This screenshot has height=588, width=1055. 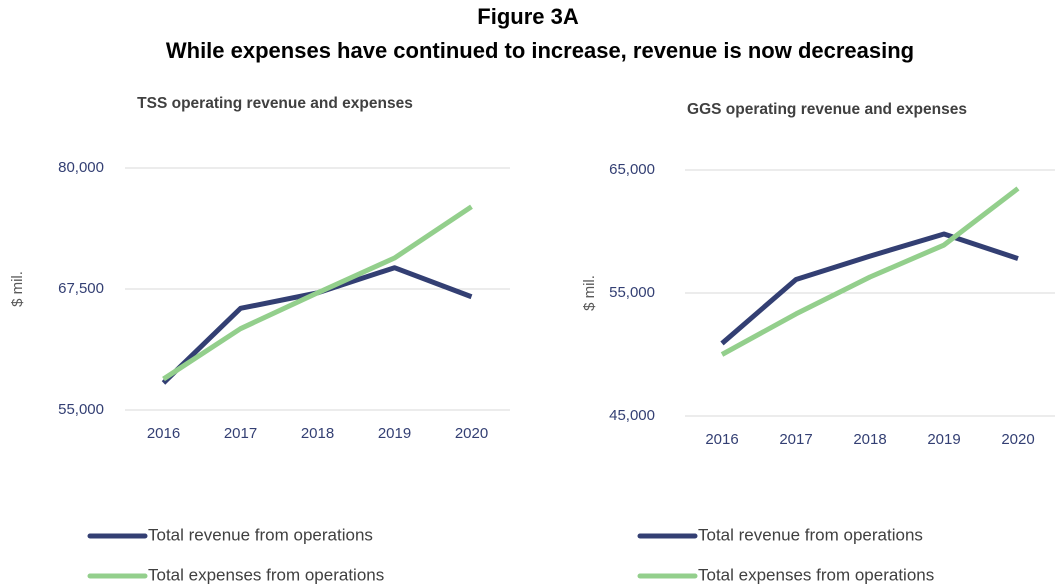 What do you see at coordinates (632, 169) in the screenshot?
I see `y-tick-label: 65,000` at bounding box center [632, 169].